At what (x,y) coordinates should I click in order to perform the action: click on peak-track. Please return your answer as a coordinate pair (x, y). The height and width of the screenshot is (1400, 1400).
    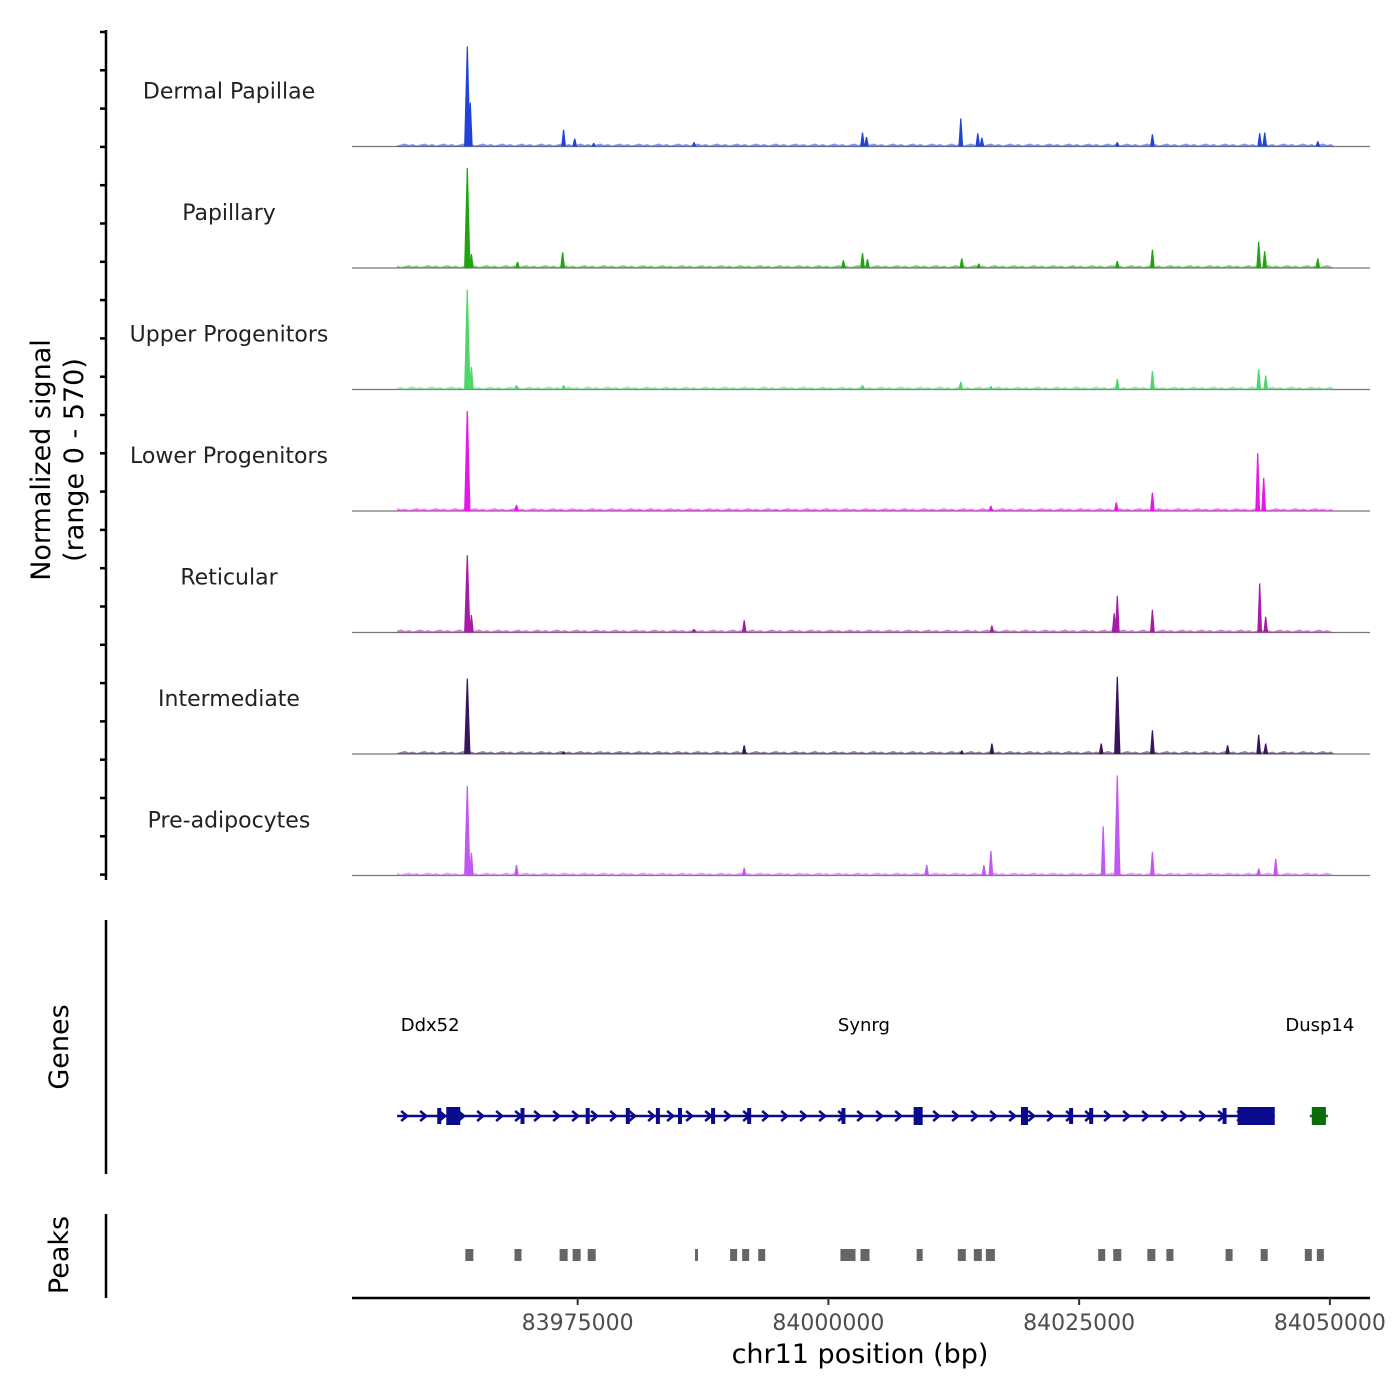
    Looking at the image, I should click on (894, 1255).